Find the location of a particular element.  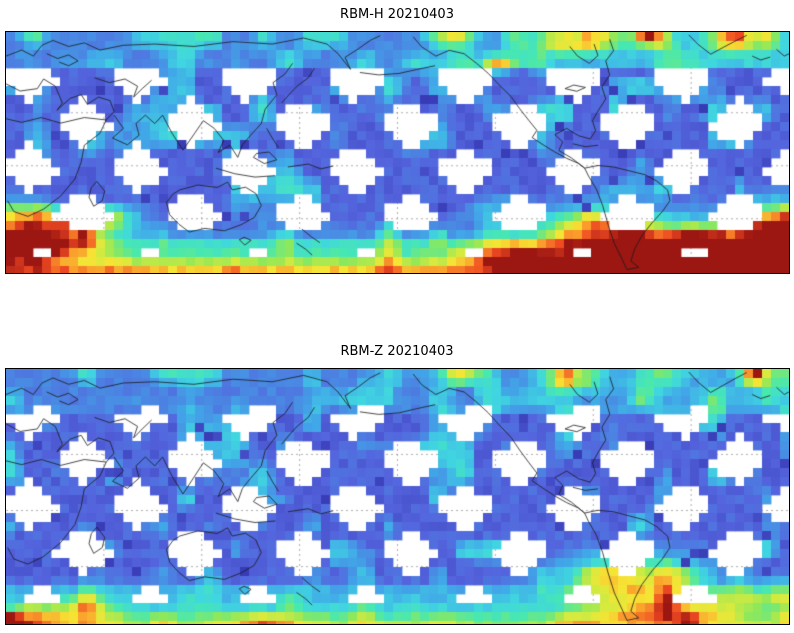

panel-title-rbm-h: RBM-H 20210403 is located at coordinates (397, 14).